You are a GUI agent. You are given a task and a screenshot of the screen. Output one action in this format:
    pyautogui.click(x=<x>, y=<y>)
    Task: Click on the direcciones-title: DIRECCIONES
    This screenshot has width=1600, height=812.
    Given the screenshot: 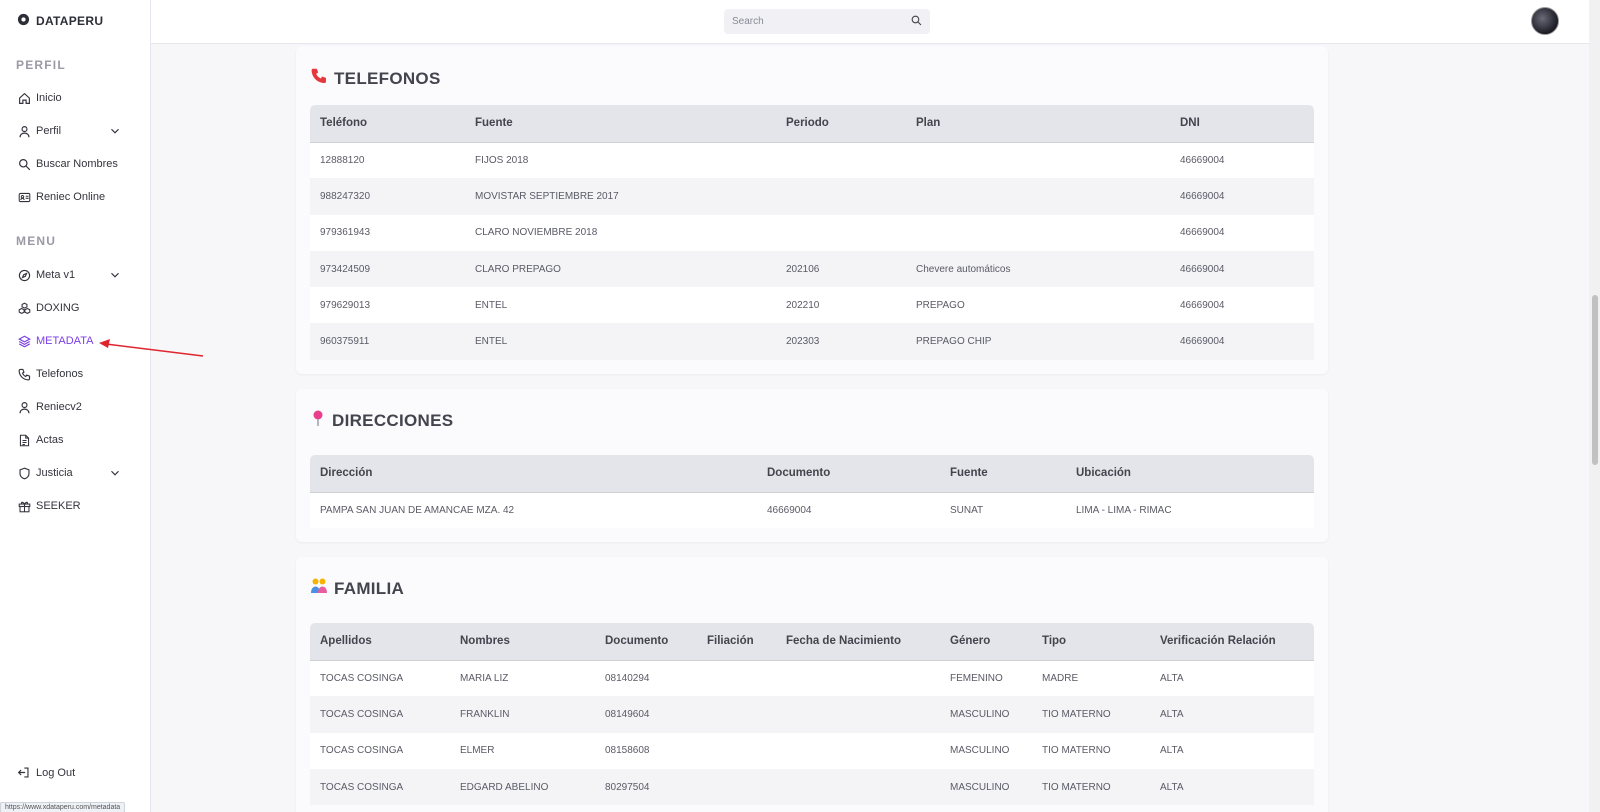 What is the action you would take?
    pyautogui.click(x=381, y=420)
    